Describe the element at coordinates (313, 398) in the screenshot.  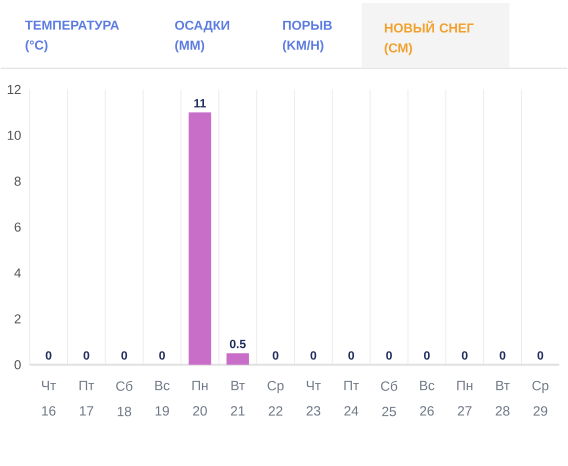
I see `x-tick-label: Чт 23` at that location.